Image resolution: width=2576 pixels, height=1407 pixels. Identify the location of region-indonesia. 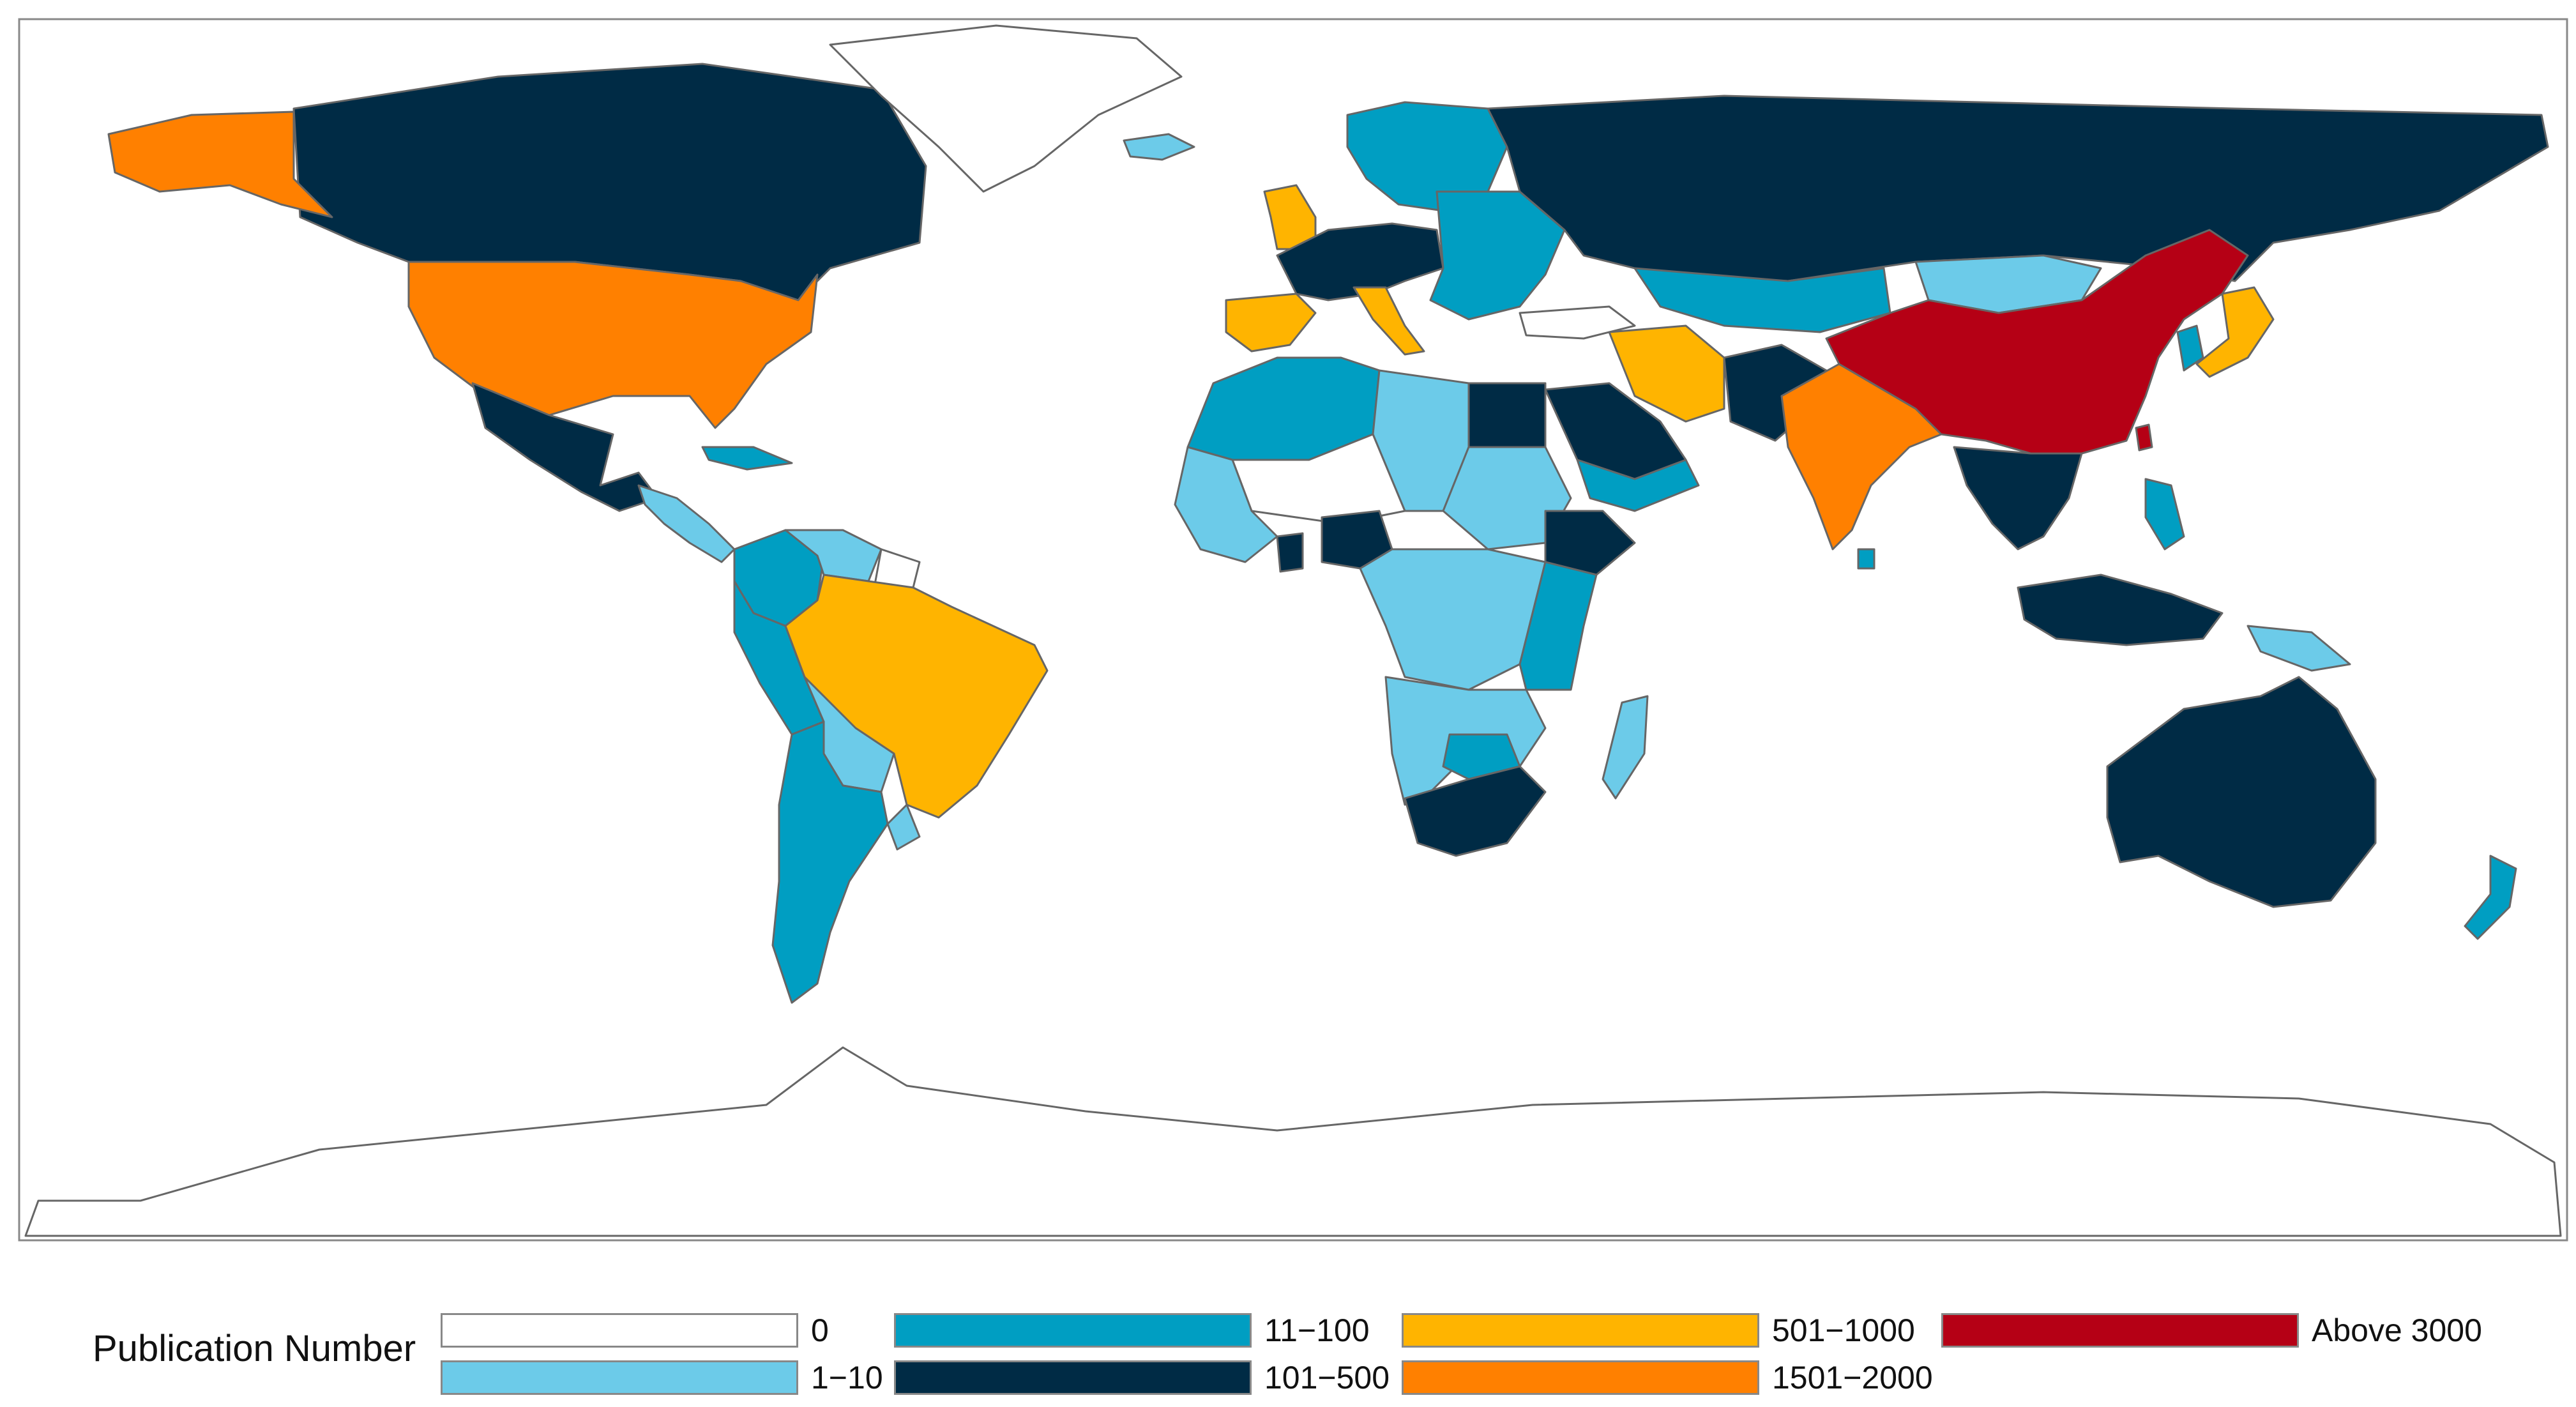
(2121, 610).